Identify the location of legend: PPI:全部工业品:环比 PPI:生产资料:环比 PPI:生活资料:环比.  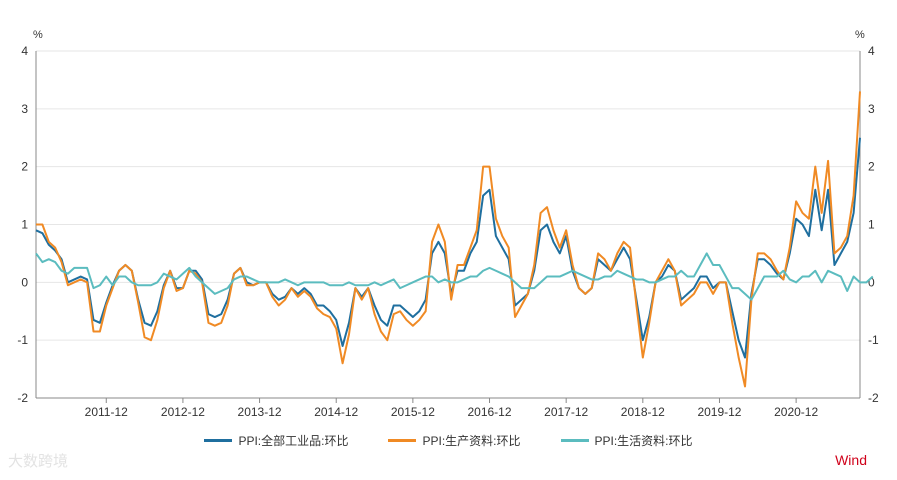
(448, 440).